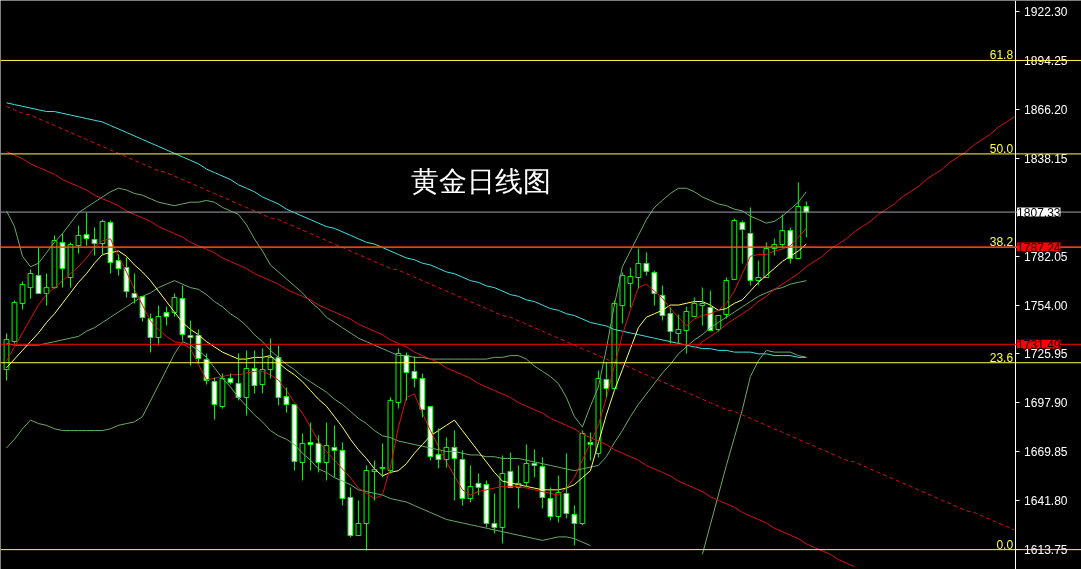 The height and width of the screenshot is (569, 1081). I want to click on ref-line-label: 1807.33, so click(1039, 212).